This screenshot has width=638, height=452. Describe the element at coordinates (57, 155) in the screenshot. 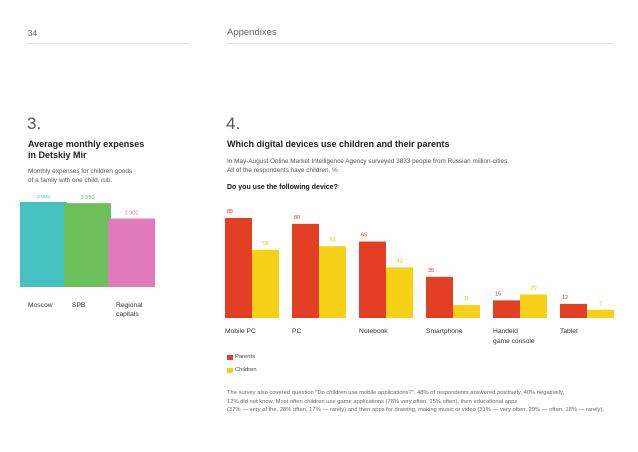

I see `left-title-line: in Detskiy Mir` at that location.